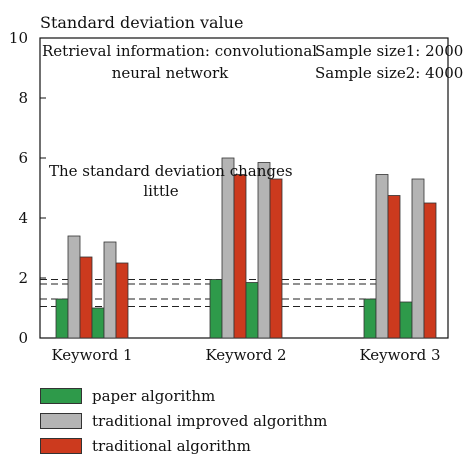 The height and width of the screenshot is (470, 474). What do you see at coordinates (179, 51) in the screenshot?
I see `annotation-retrieval-line1: Retrieval information: convolutional` at bounding box center [179, 51].